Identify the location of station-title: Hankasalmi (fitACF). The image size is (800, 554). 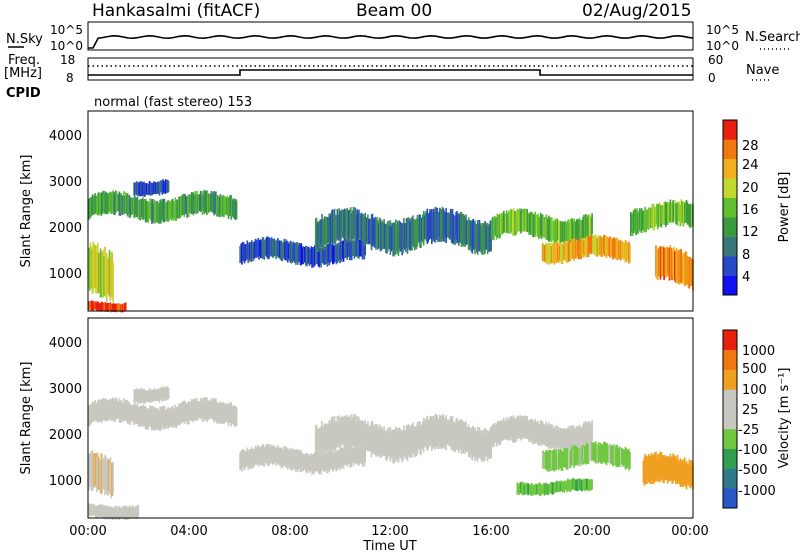
(176, 11).